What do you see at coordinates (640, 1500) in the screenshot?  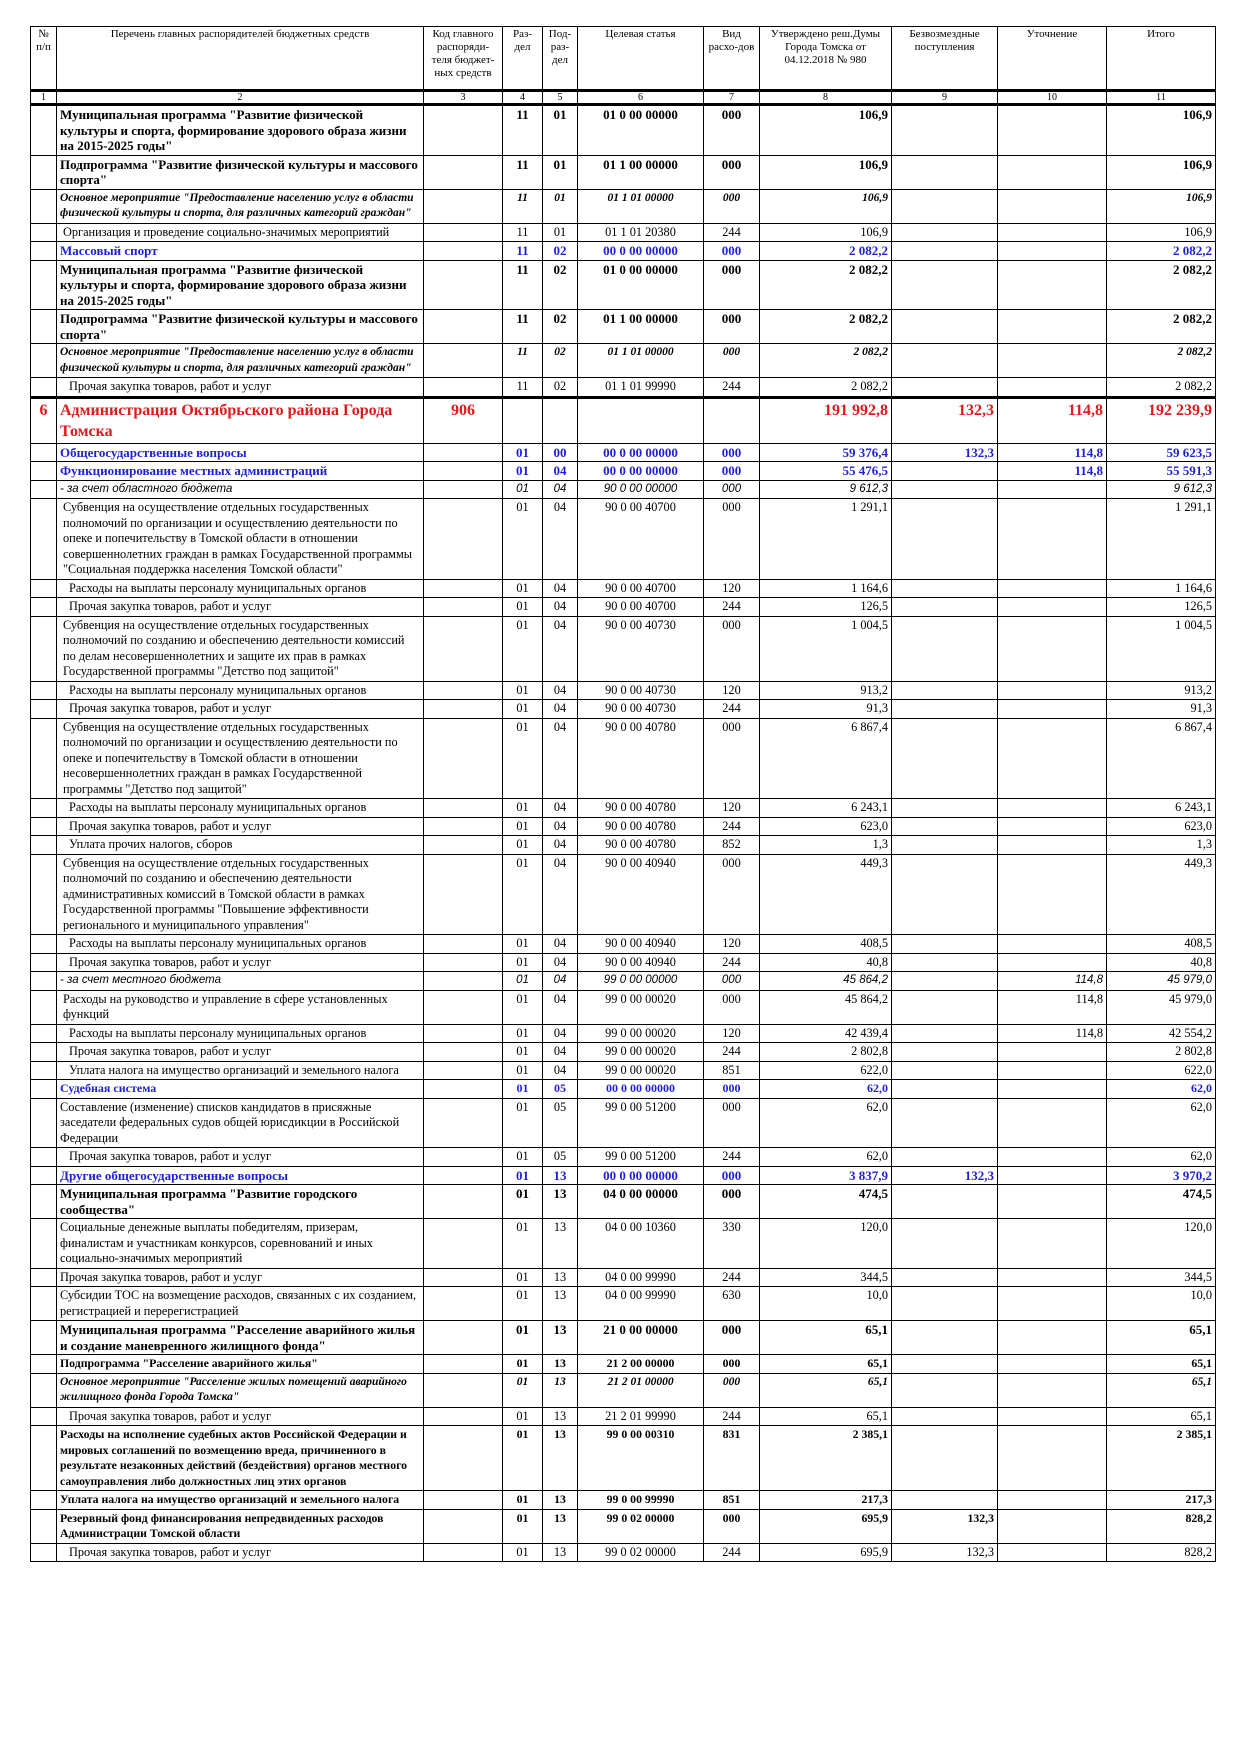 I see `table-cell: 99 0 00 99990` at bounding box center [640, 1500].